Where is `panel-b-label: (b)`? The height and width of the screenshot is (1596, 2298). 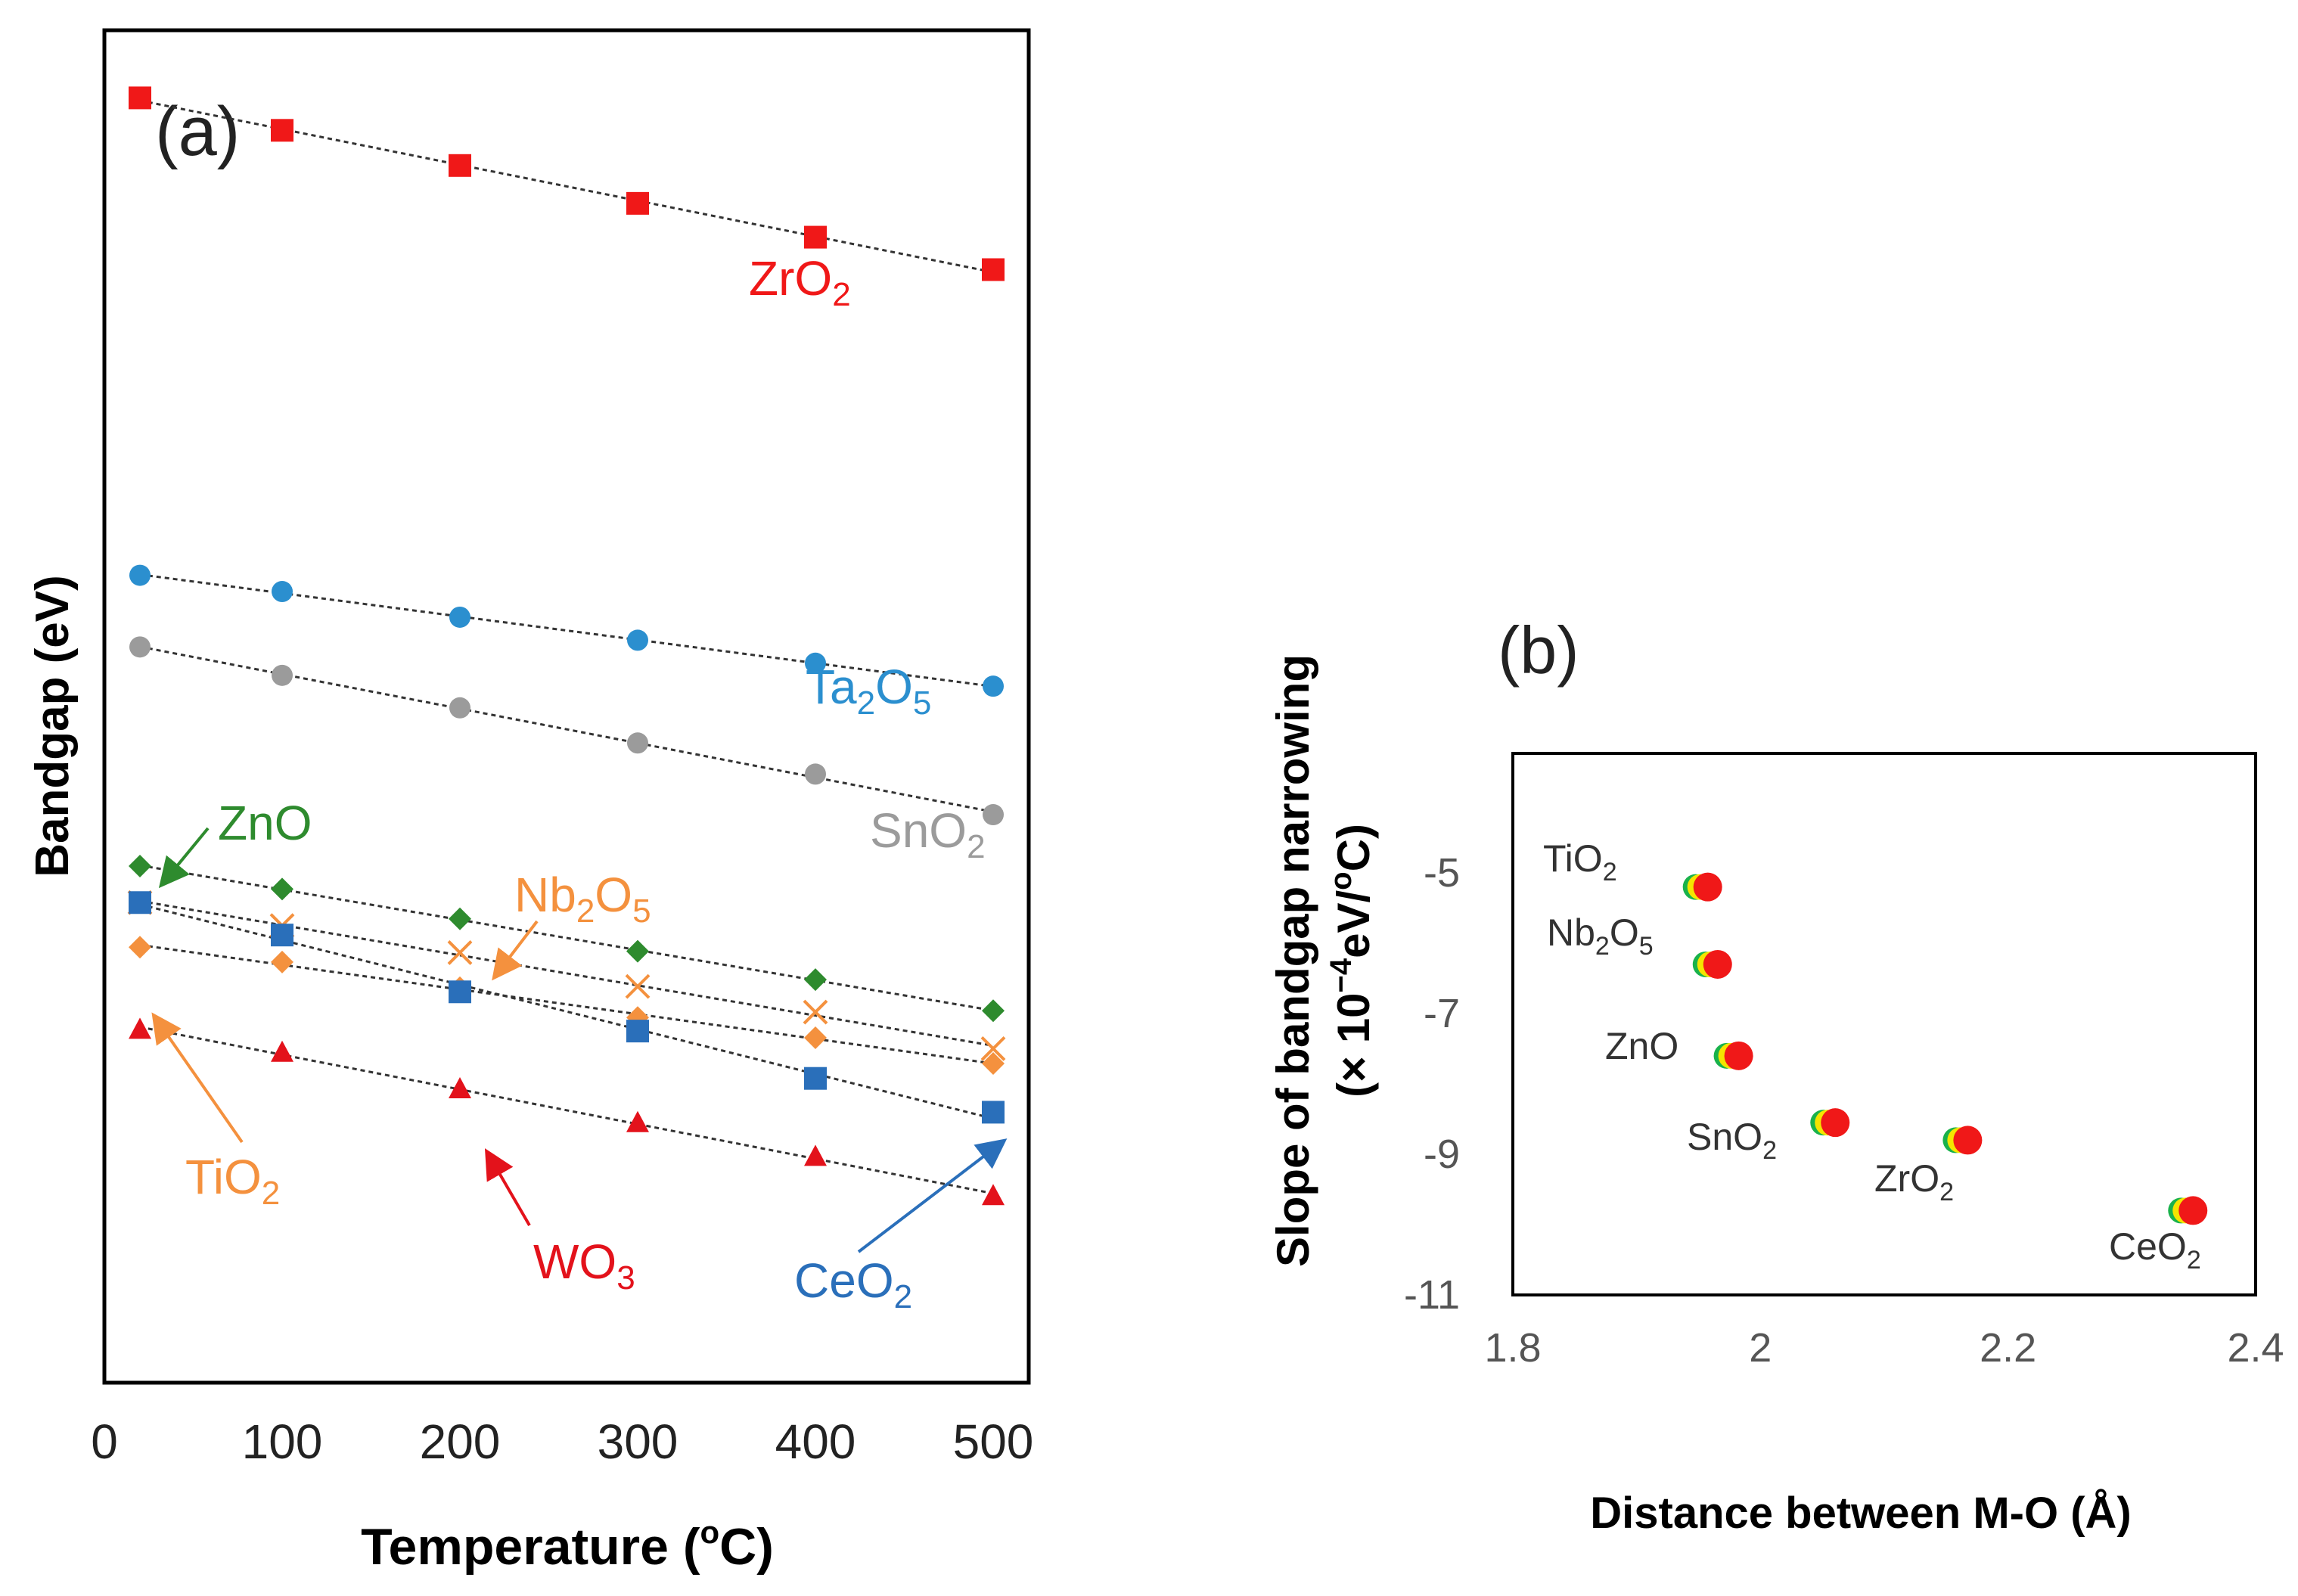
panel-b-label: (b) is located at coordinates (1538, 650).